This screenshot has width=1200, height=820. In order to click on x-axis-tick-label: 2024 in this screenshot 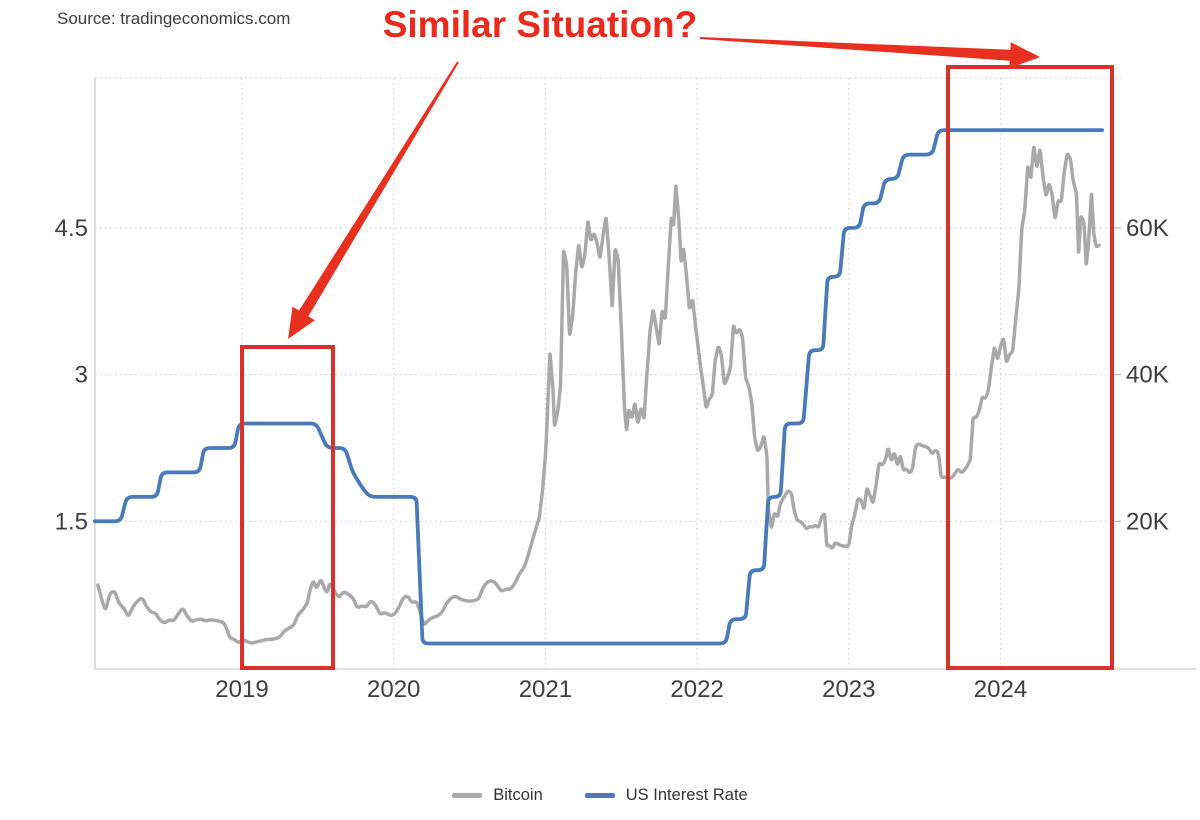, I will do `click(1000, 689)`.